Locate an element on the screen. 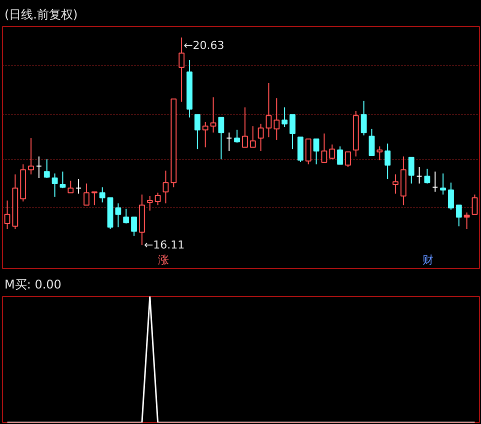 This screenshot has width=481, height=424. annotation: 涨 is located at coordinates (164, 260).